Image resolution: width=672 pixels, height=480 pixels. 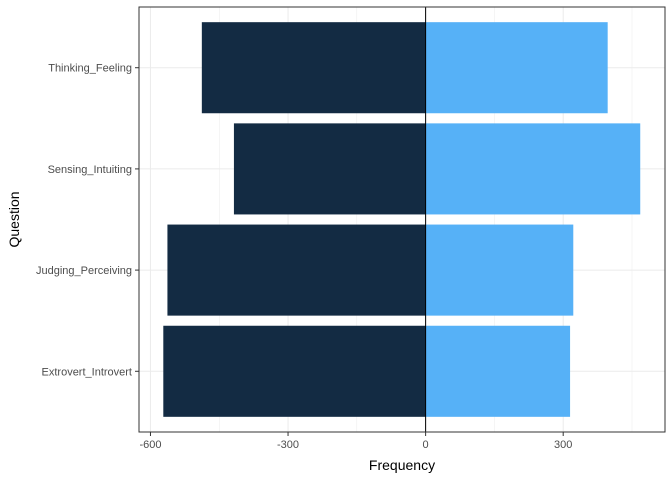 What do you see at coordinates (296, 270) in the screenshot?
I see `bar-Judging_Perceiving-negative` at bounding box center [296, 270].